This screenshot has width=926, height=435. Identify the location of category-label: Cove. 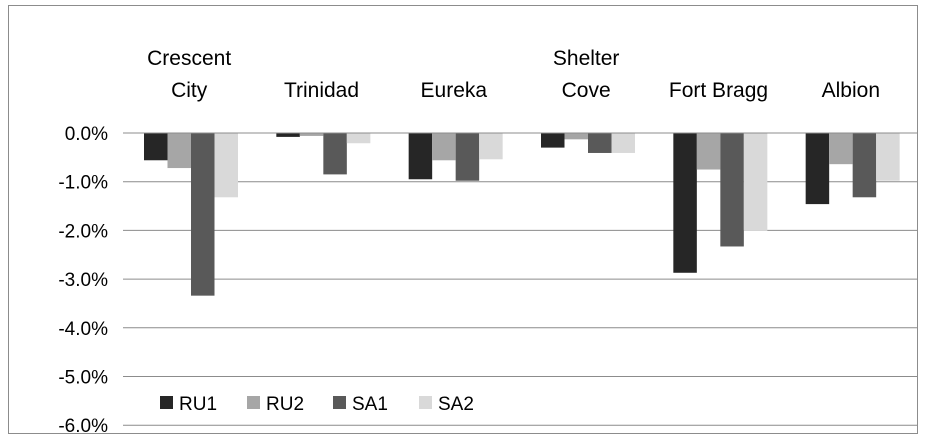
(586, 90).